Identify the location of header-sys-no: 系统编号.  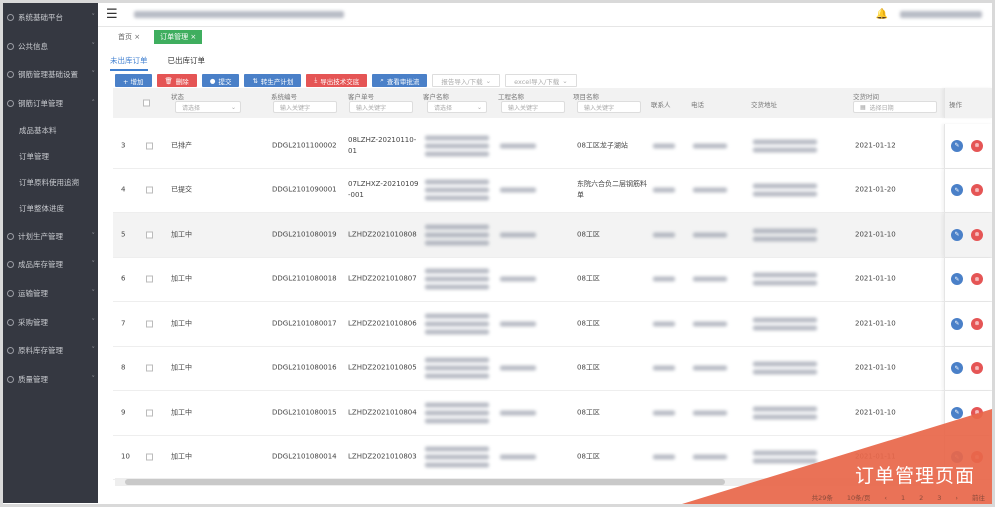
(284, 97).